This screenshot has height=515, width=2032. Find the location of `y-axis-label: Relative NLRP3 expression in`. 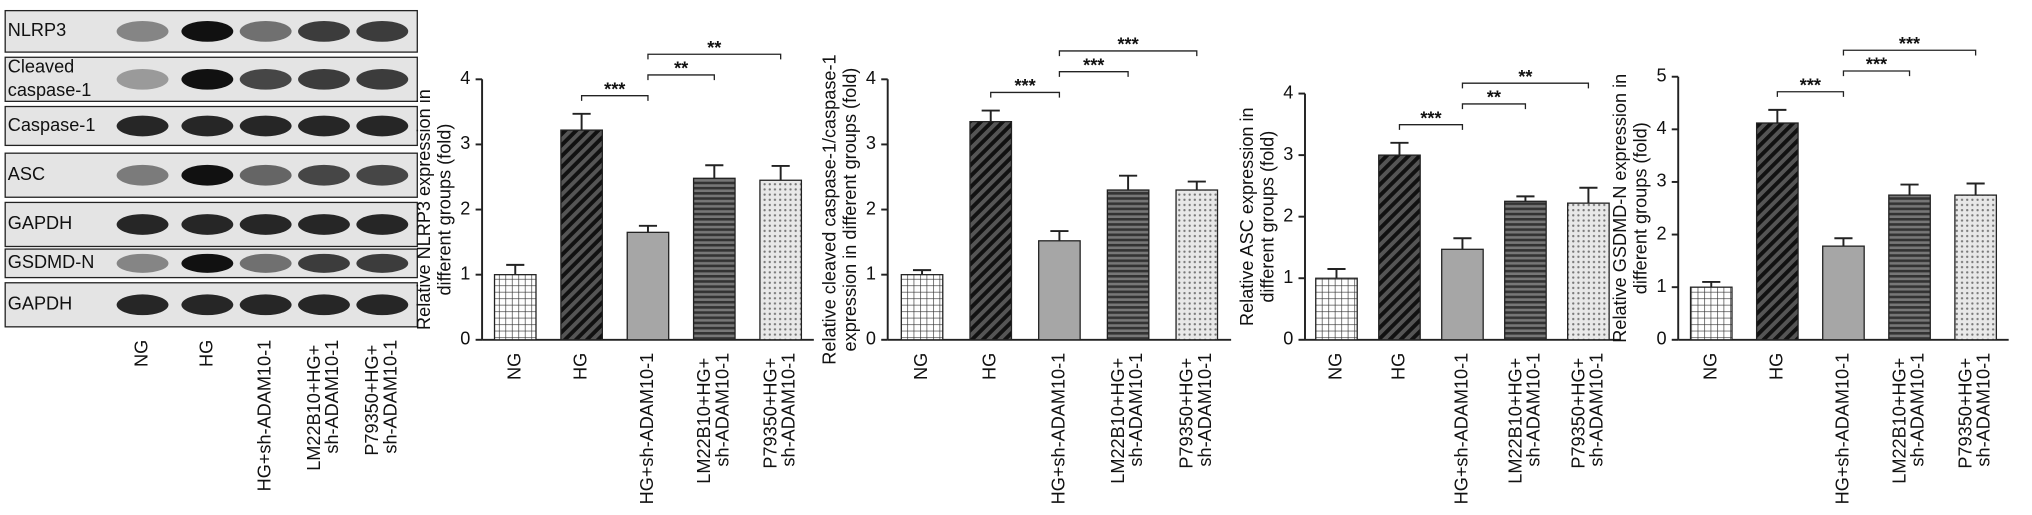

y-axis-label: Relative NLRP3 expression in is located at coordinates (424, 209).